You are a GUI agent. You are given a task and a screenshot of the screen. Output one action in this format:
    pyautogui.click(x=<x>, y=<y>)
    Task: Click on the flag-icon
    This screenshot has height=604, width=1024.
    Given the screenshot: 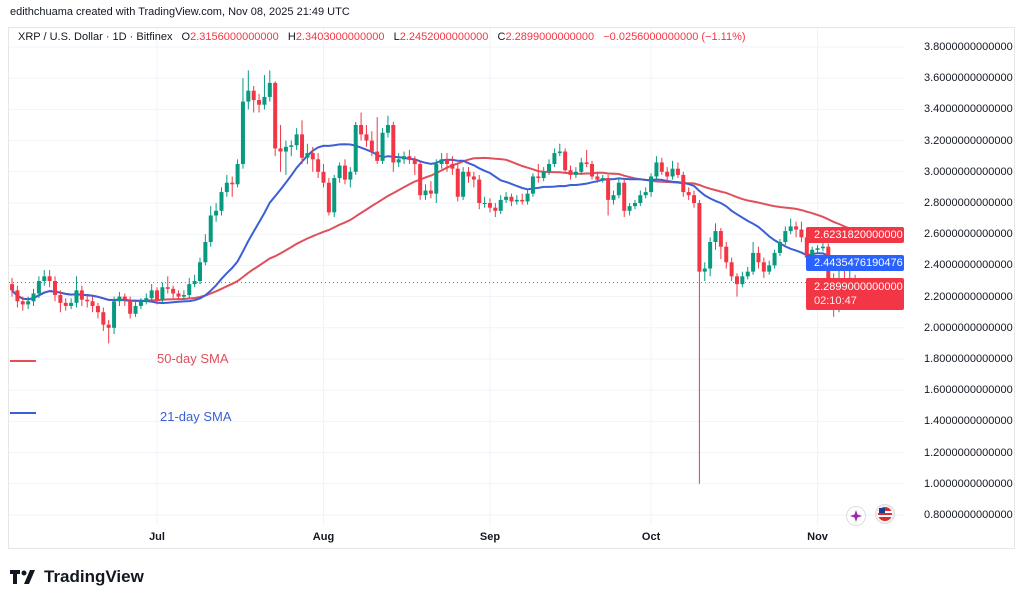 What is the action you would take?
    pyautogui.click(x=885, y=514)
    